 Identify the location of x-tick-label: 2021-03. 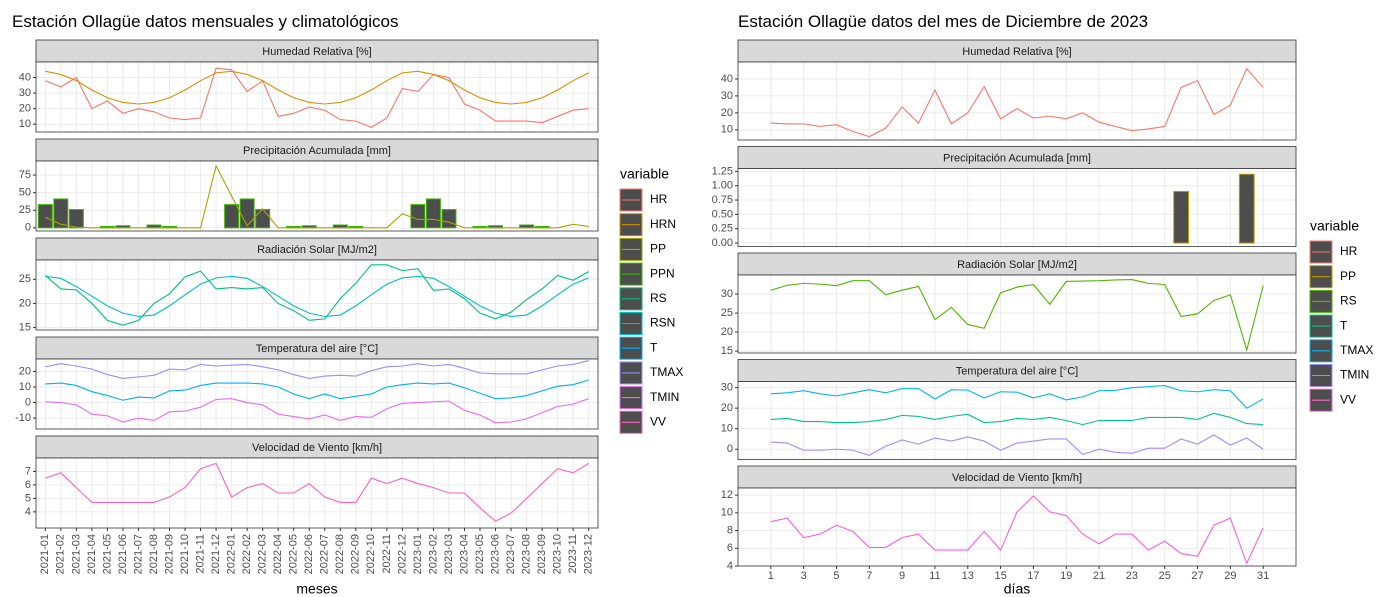
(76, 554).